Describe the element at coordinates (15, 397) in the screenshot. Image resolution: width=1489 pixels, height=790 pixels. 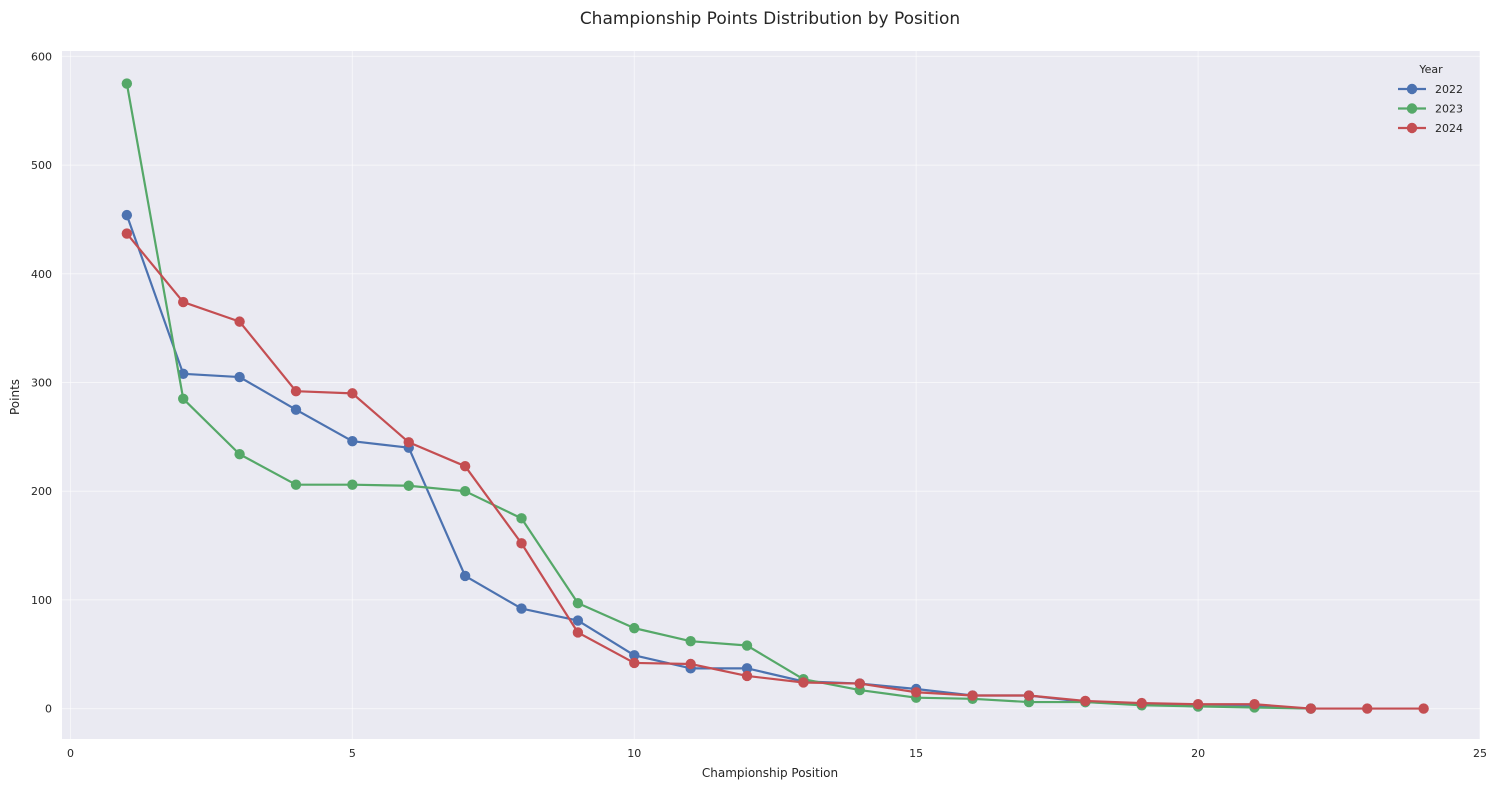
I see `y-axis-label: Points` at that location.